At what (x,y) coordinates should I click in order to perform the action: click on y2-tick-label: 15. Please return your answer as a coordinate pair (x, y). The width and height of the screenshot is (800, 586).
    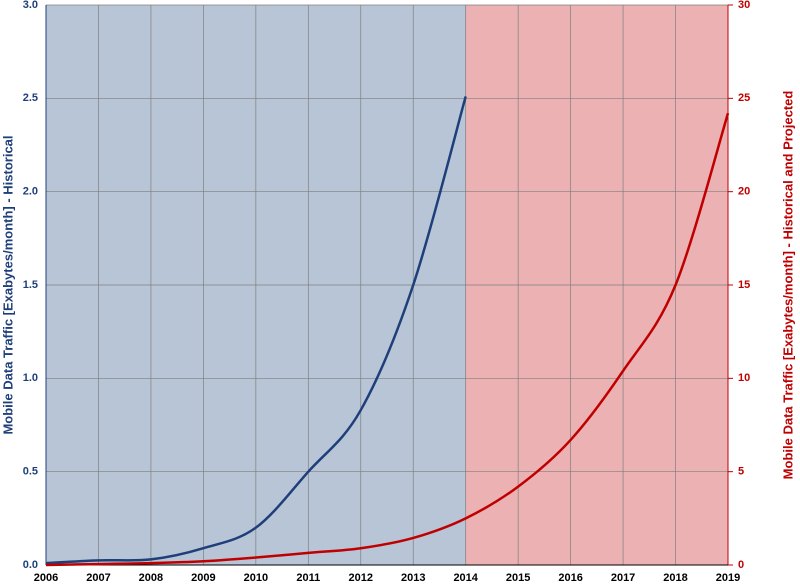
    Looking at the image, I should click on (744, 285).